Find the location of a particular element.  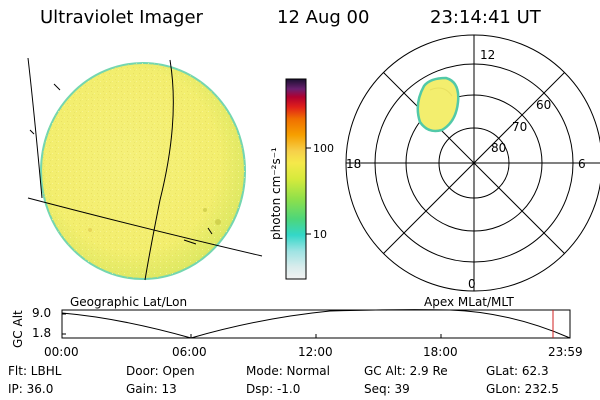

timeline-xtick-1200: 12:00 is located at coordinates (315, 352).